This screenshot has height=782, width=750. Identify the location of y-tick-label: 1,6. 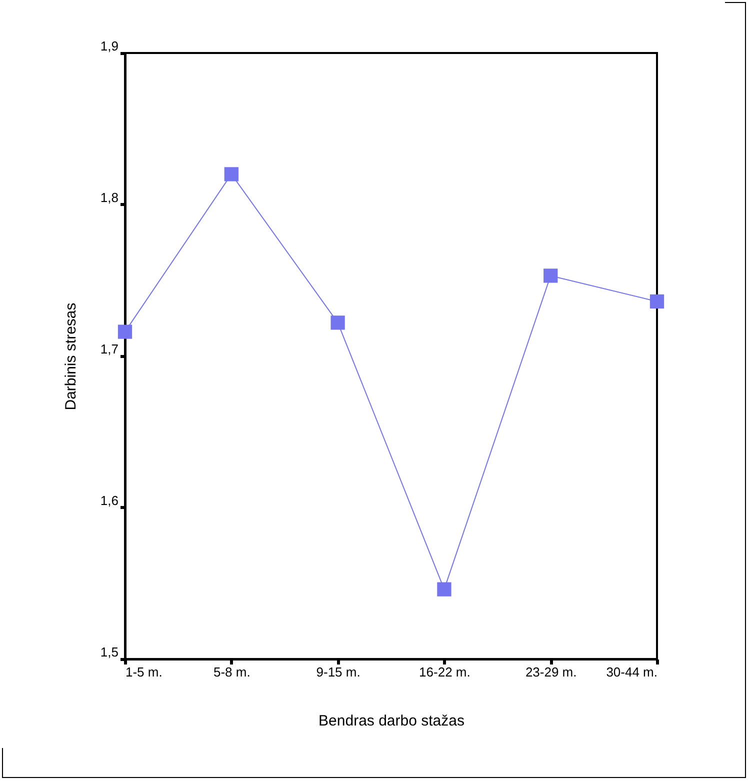
(109, 500).